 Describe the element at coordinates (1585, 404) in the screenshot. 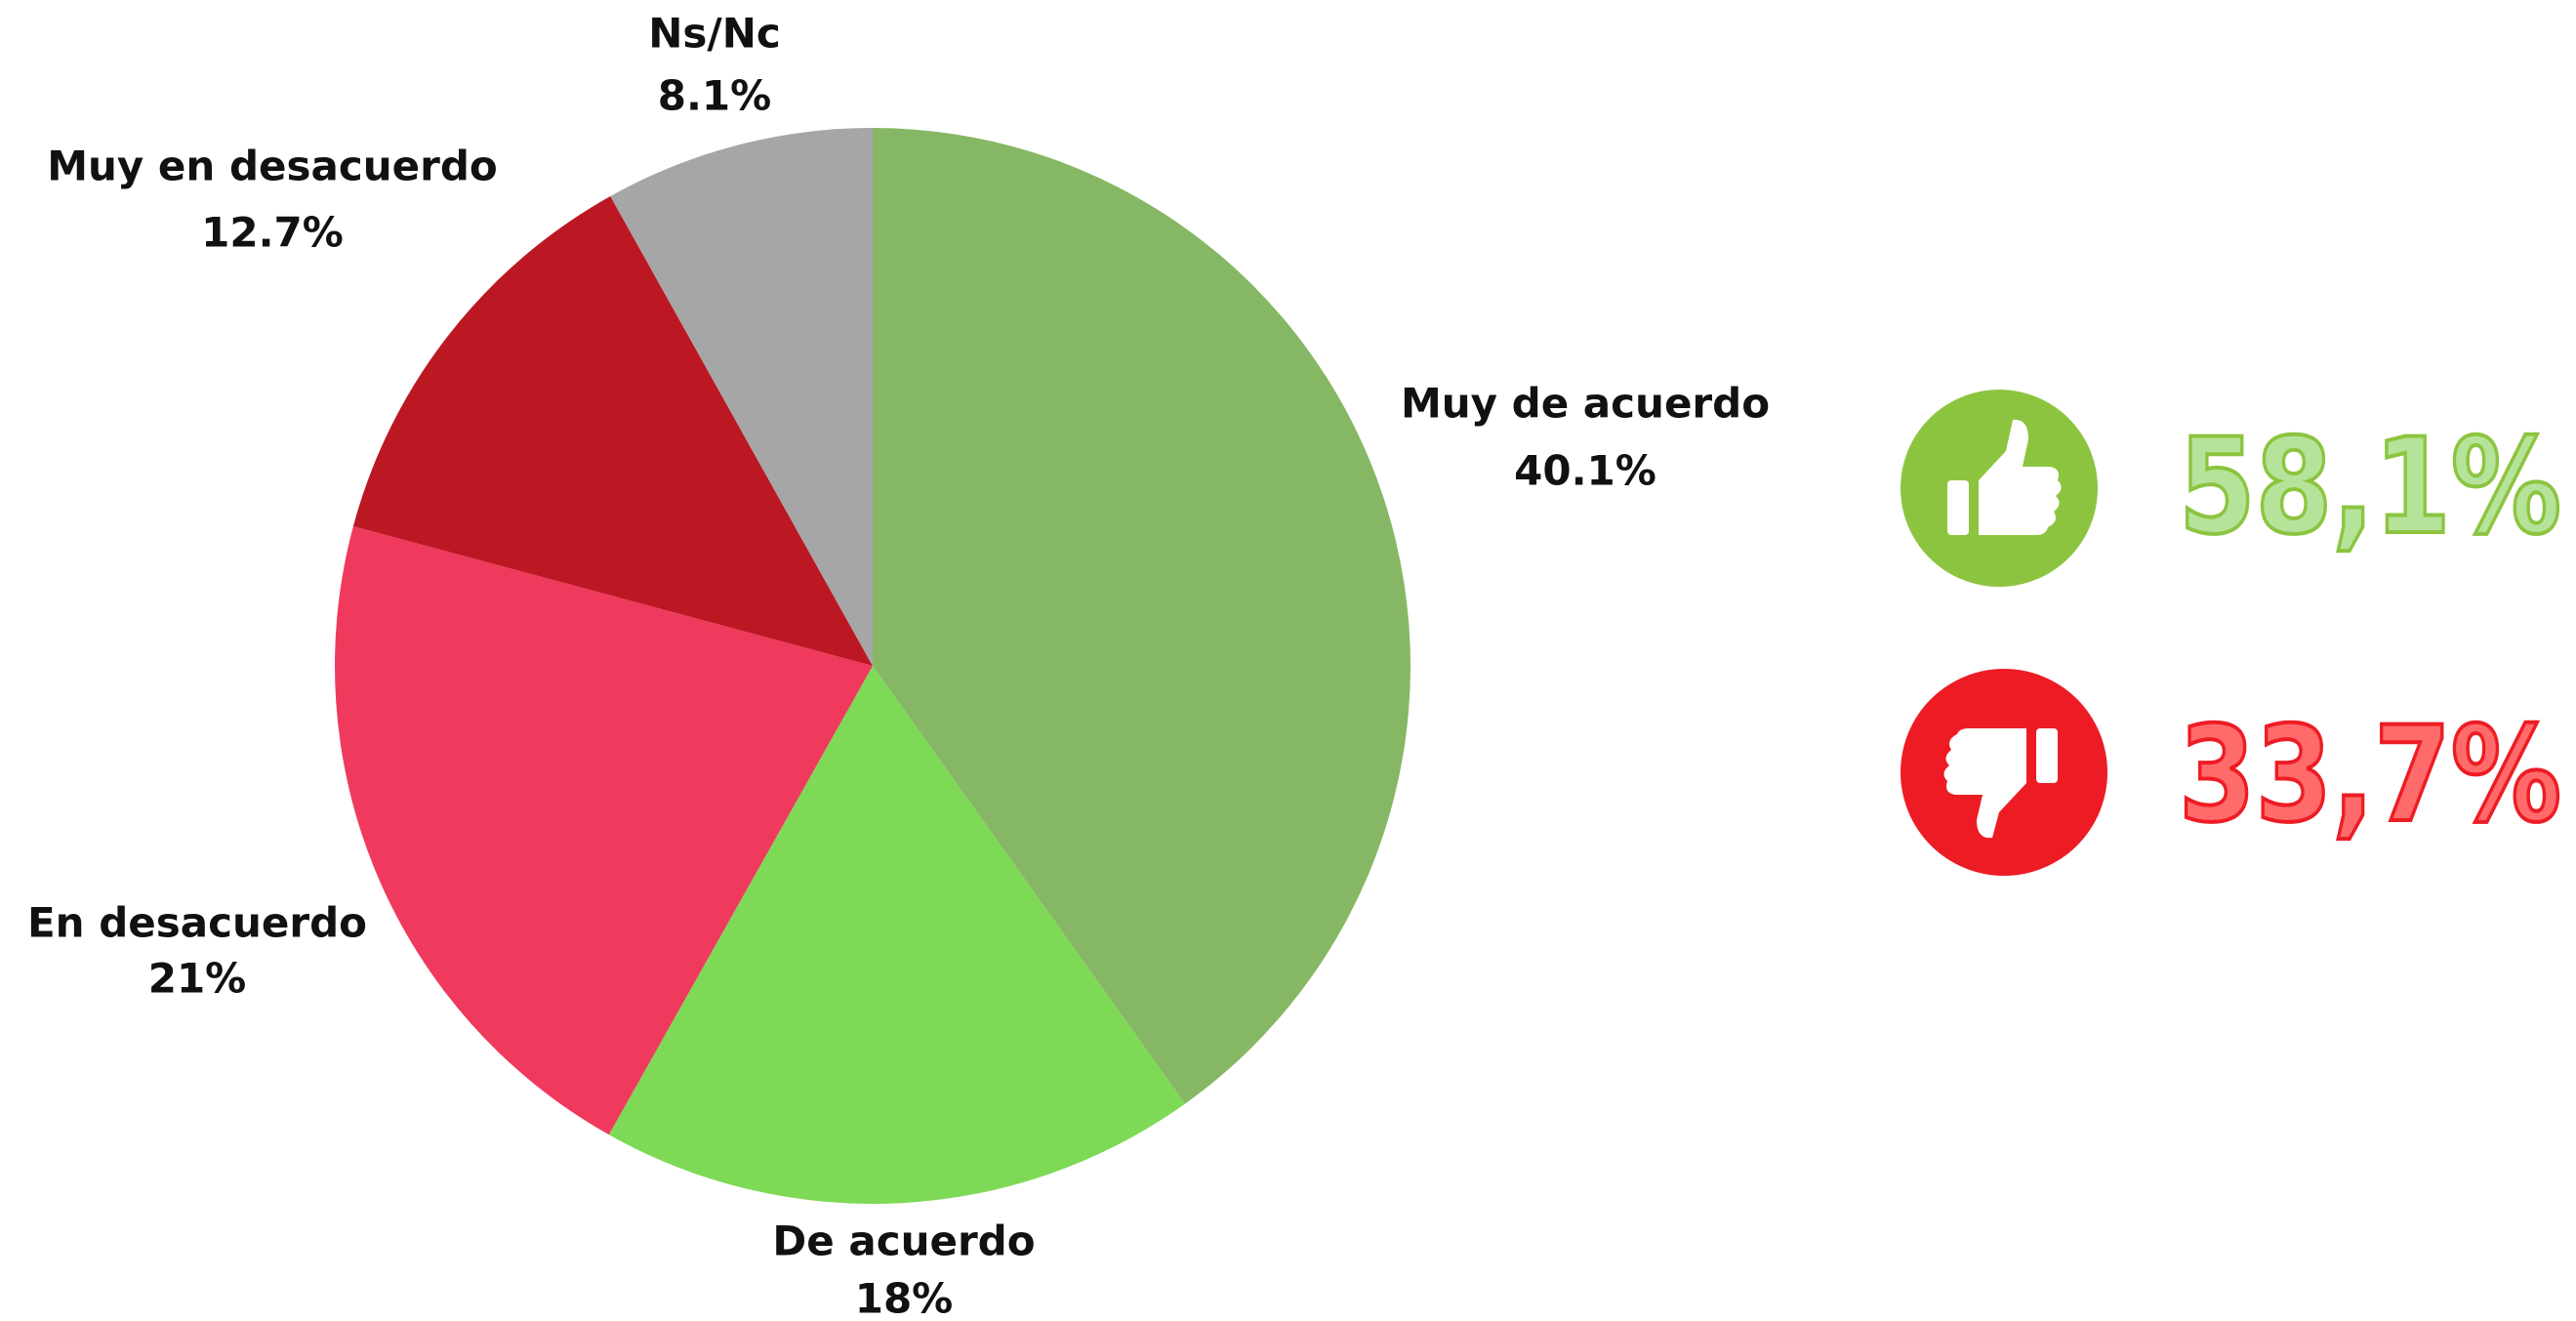

I see `slice-label: Muy de acuerdo` at that location.